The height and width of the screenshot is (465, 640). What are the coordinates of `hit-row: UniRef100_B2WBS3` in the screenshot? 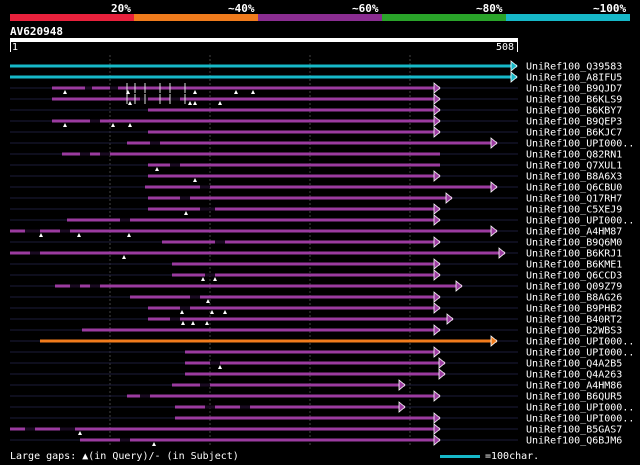 It's located at (316, 330).